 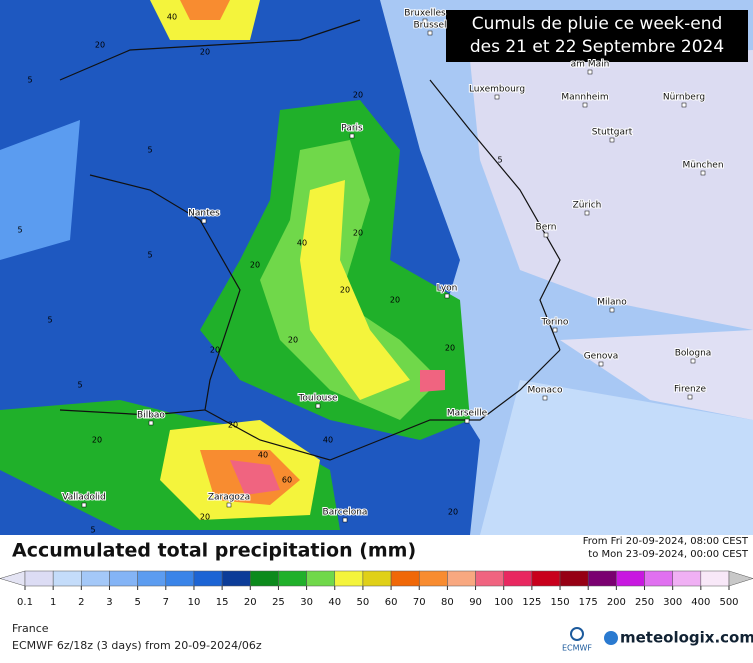 I want to click on city-label: Stuttgart, so click(x=612, y=133).